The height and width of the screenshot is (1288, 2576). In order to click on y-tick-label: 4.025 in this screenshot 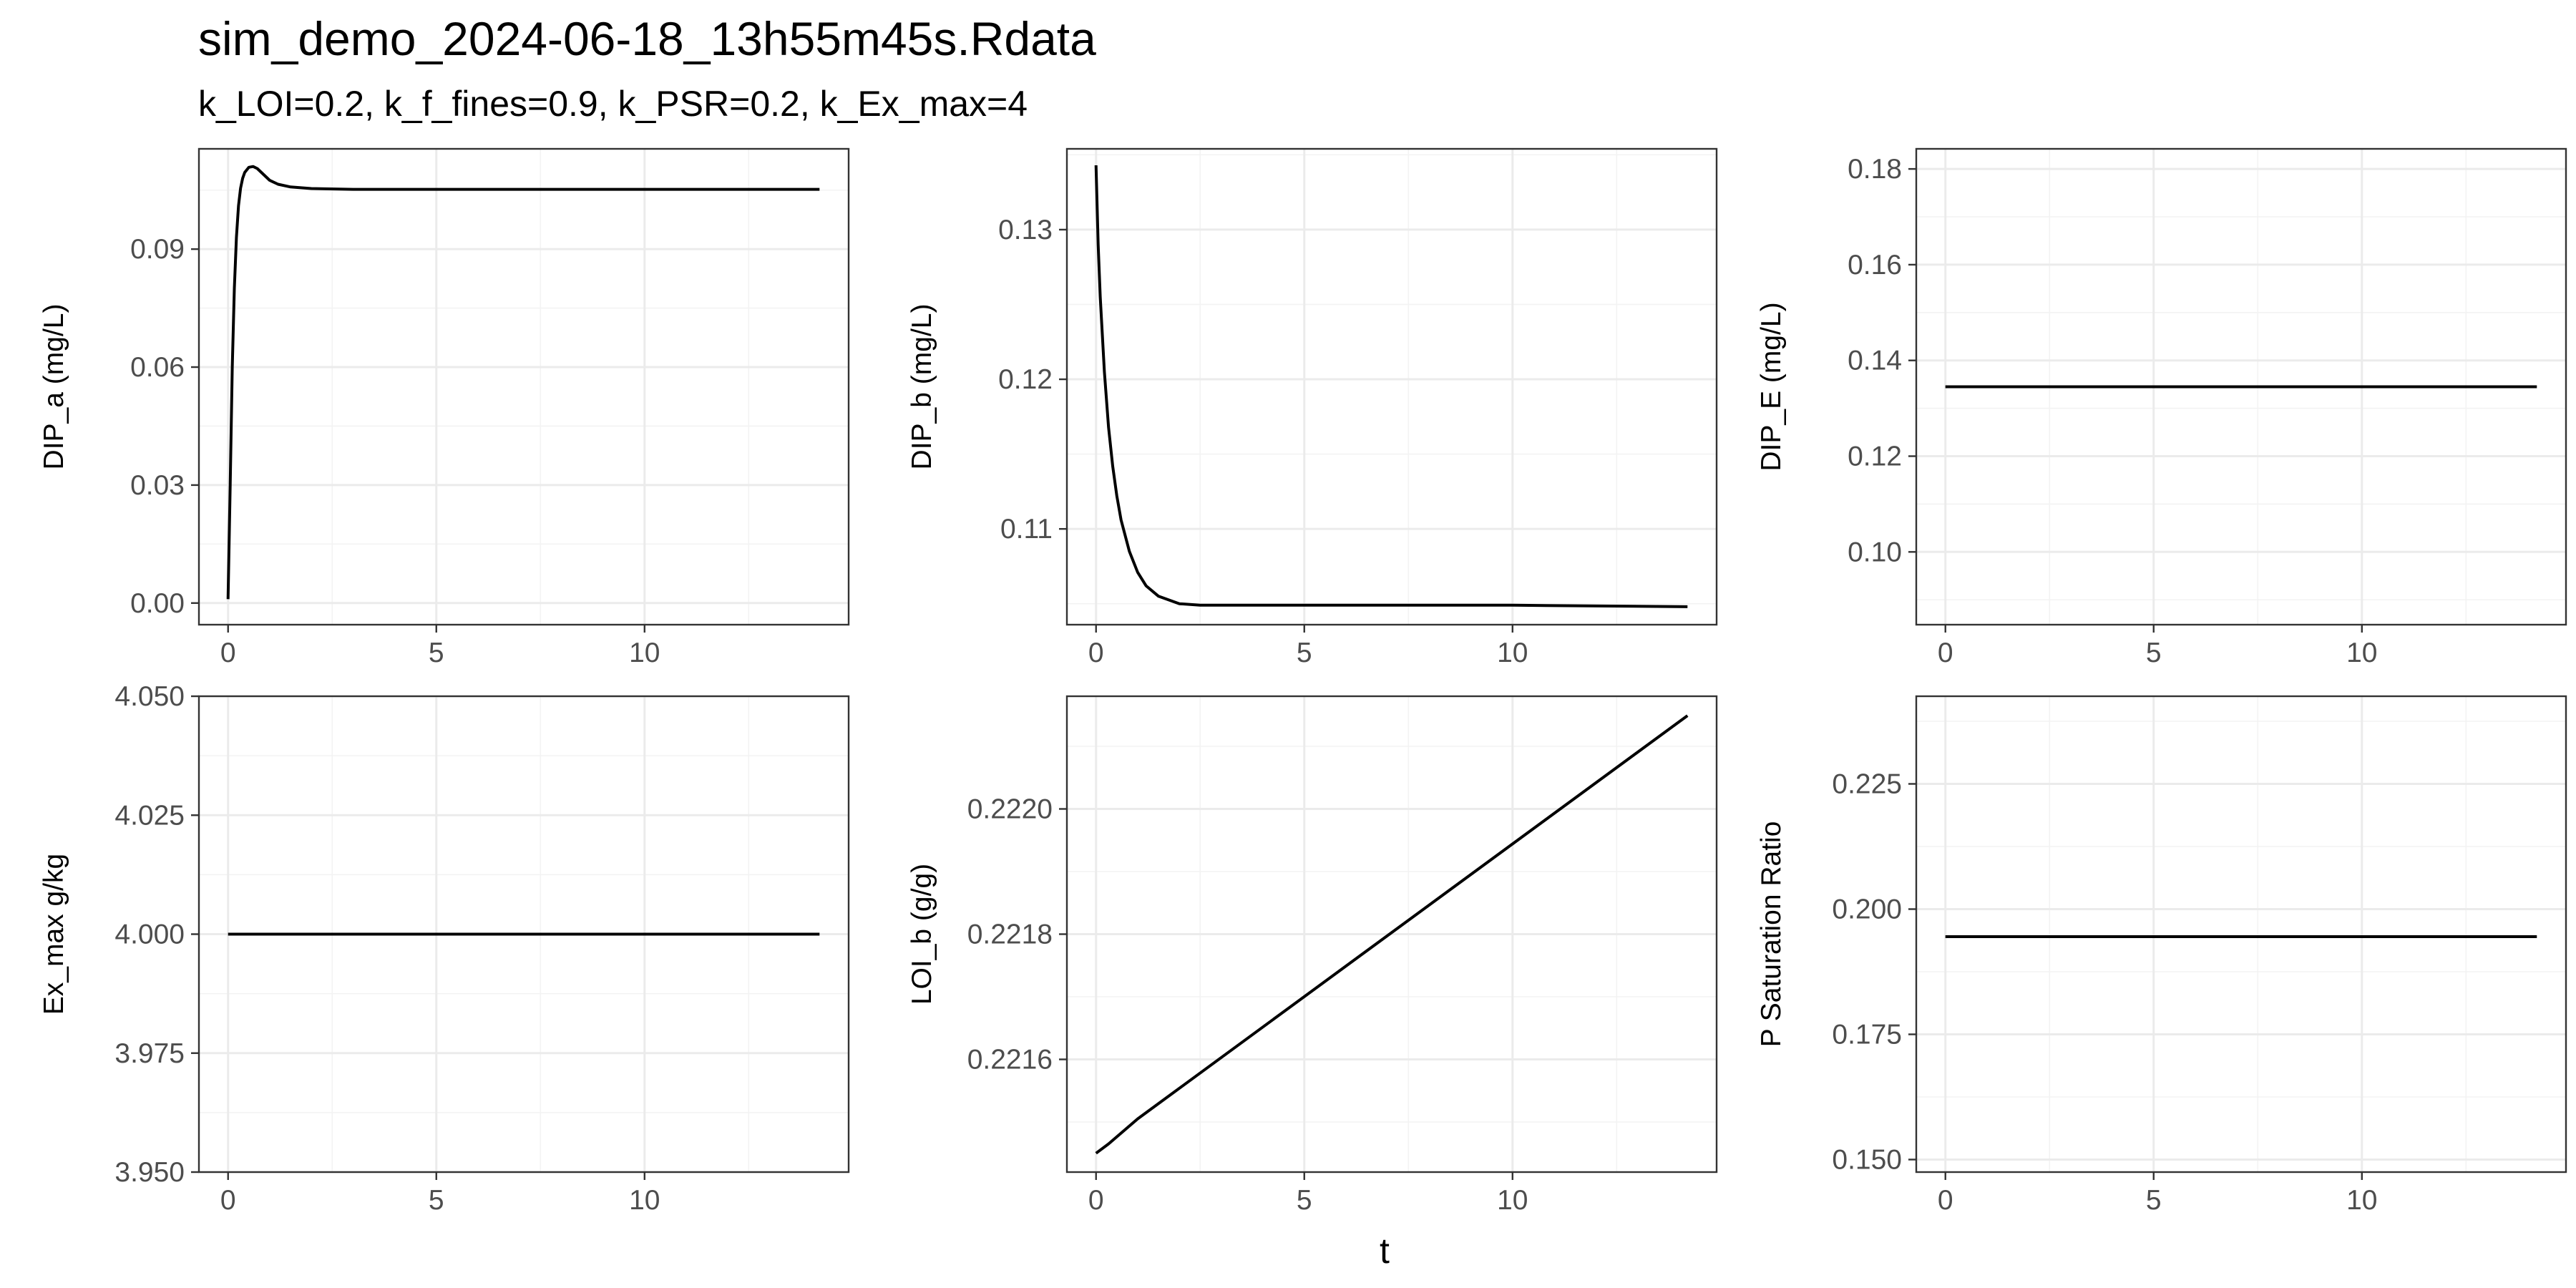, I will do `click(149, 815)`.